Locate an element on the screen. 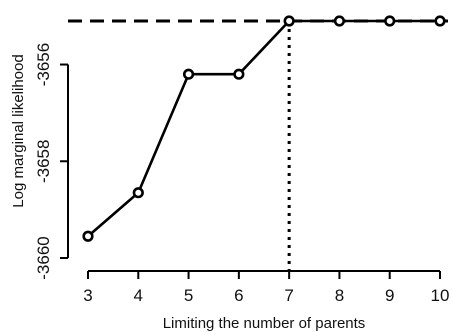 The image size is (453, 332). x-tick-label: 10 is located at coordinates (440, 295).